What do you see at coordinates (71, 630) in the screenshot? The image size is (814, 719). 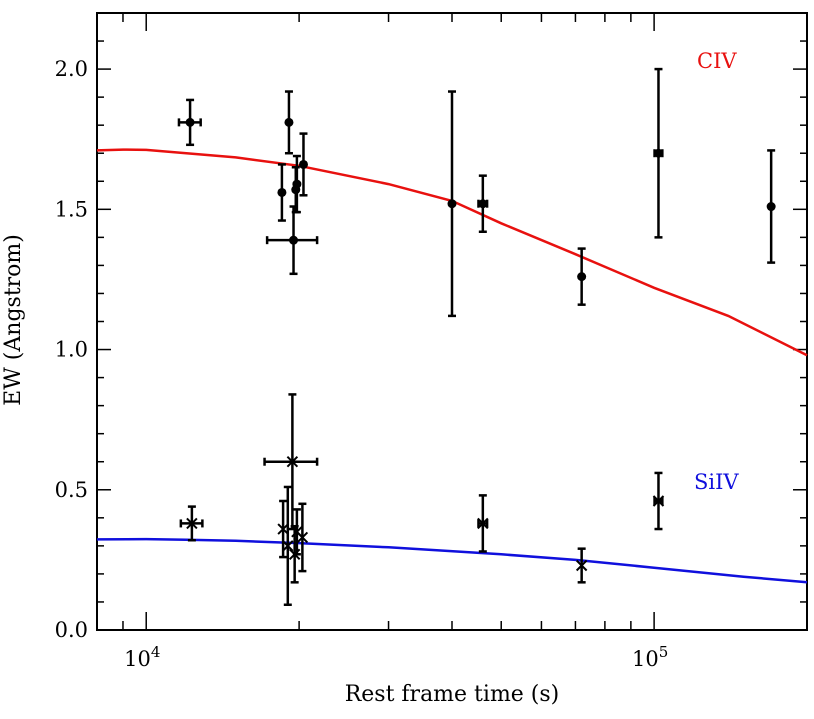 I see `y-tick-label: 0.0` at bounding box center [71, 630].